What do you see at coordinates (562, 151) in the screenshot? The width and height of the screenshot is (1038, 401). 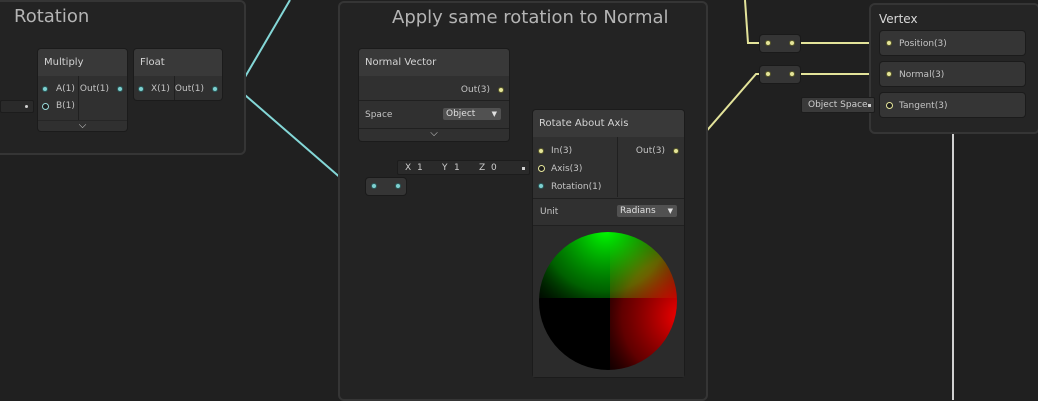 I see `port-in-label: In(3)` at bounding box center [562, 151].